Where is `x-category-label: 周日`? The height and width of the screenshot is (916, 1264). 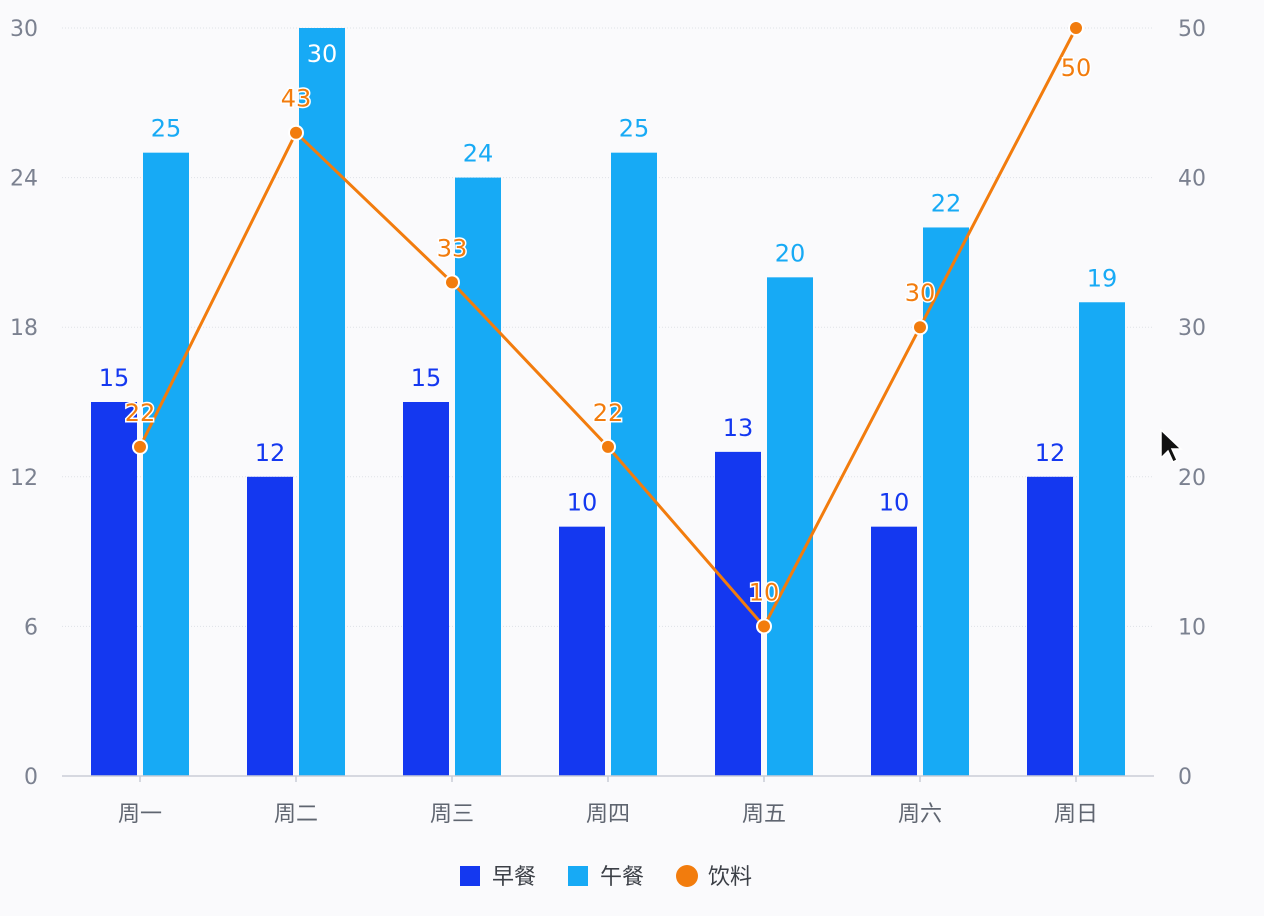
x-category-label: 周日 is located at coordinates (1076, 814).